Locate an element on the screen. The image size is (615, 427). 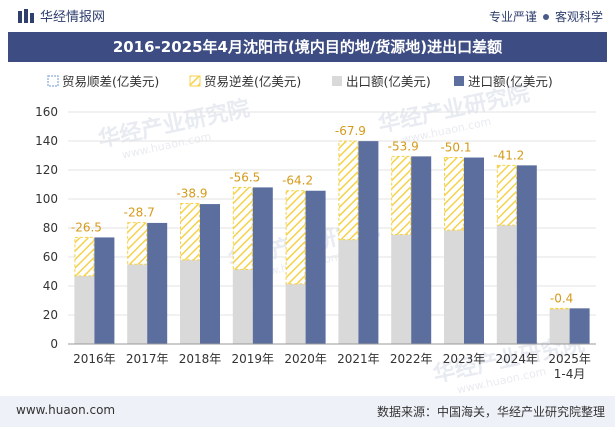
tagline-right: 客观科学 is located at coordinates (578, 17).